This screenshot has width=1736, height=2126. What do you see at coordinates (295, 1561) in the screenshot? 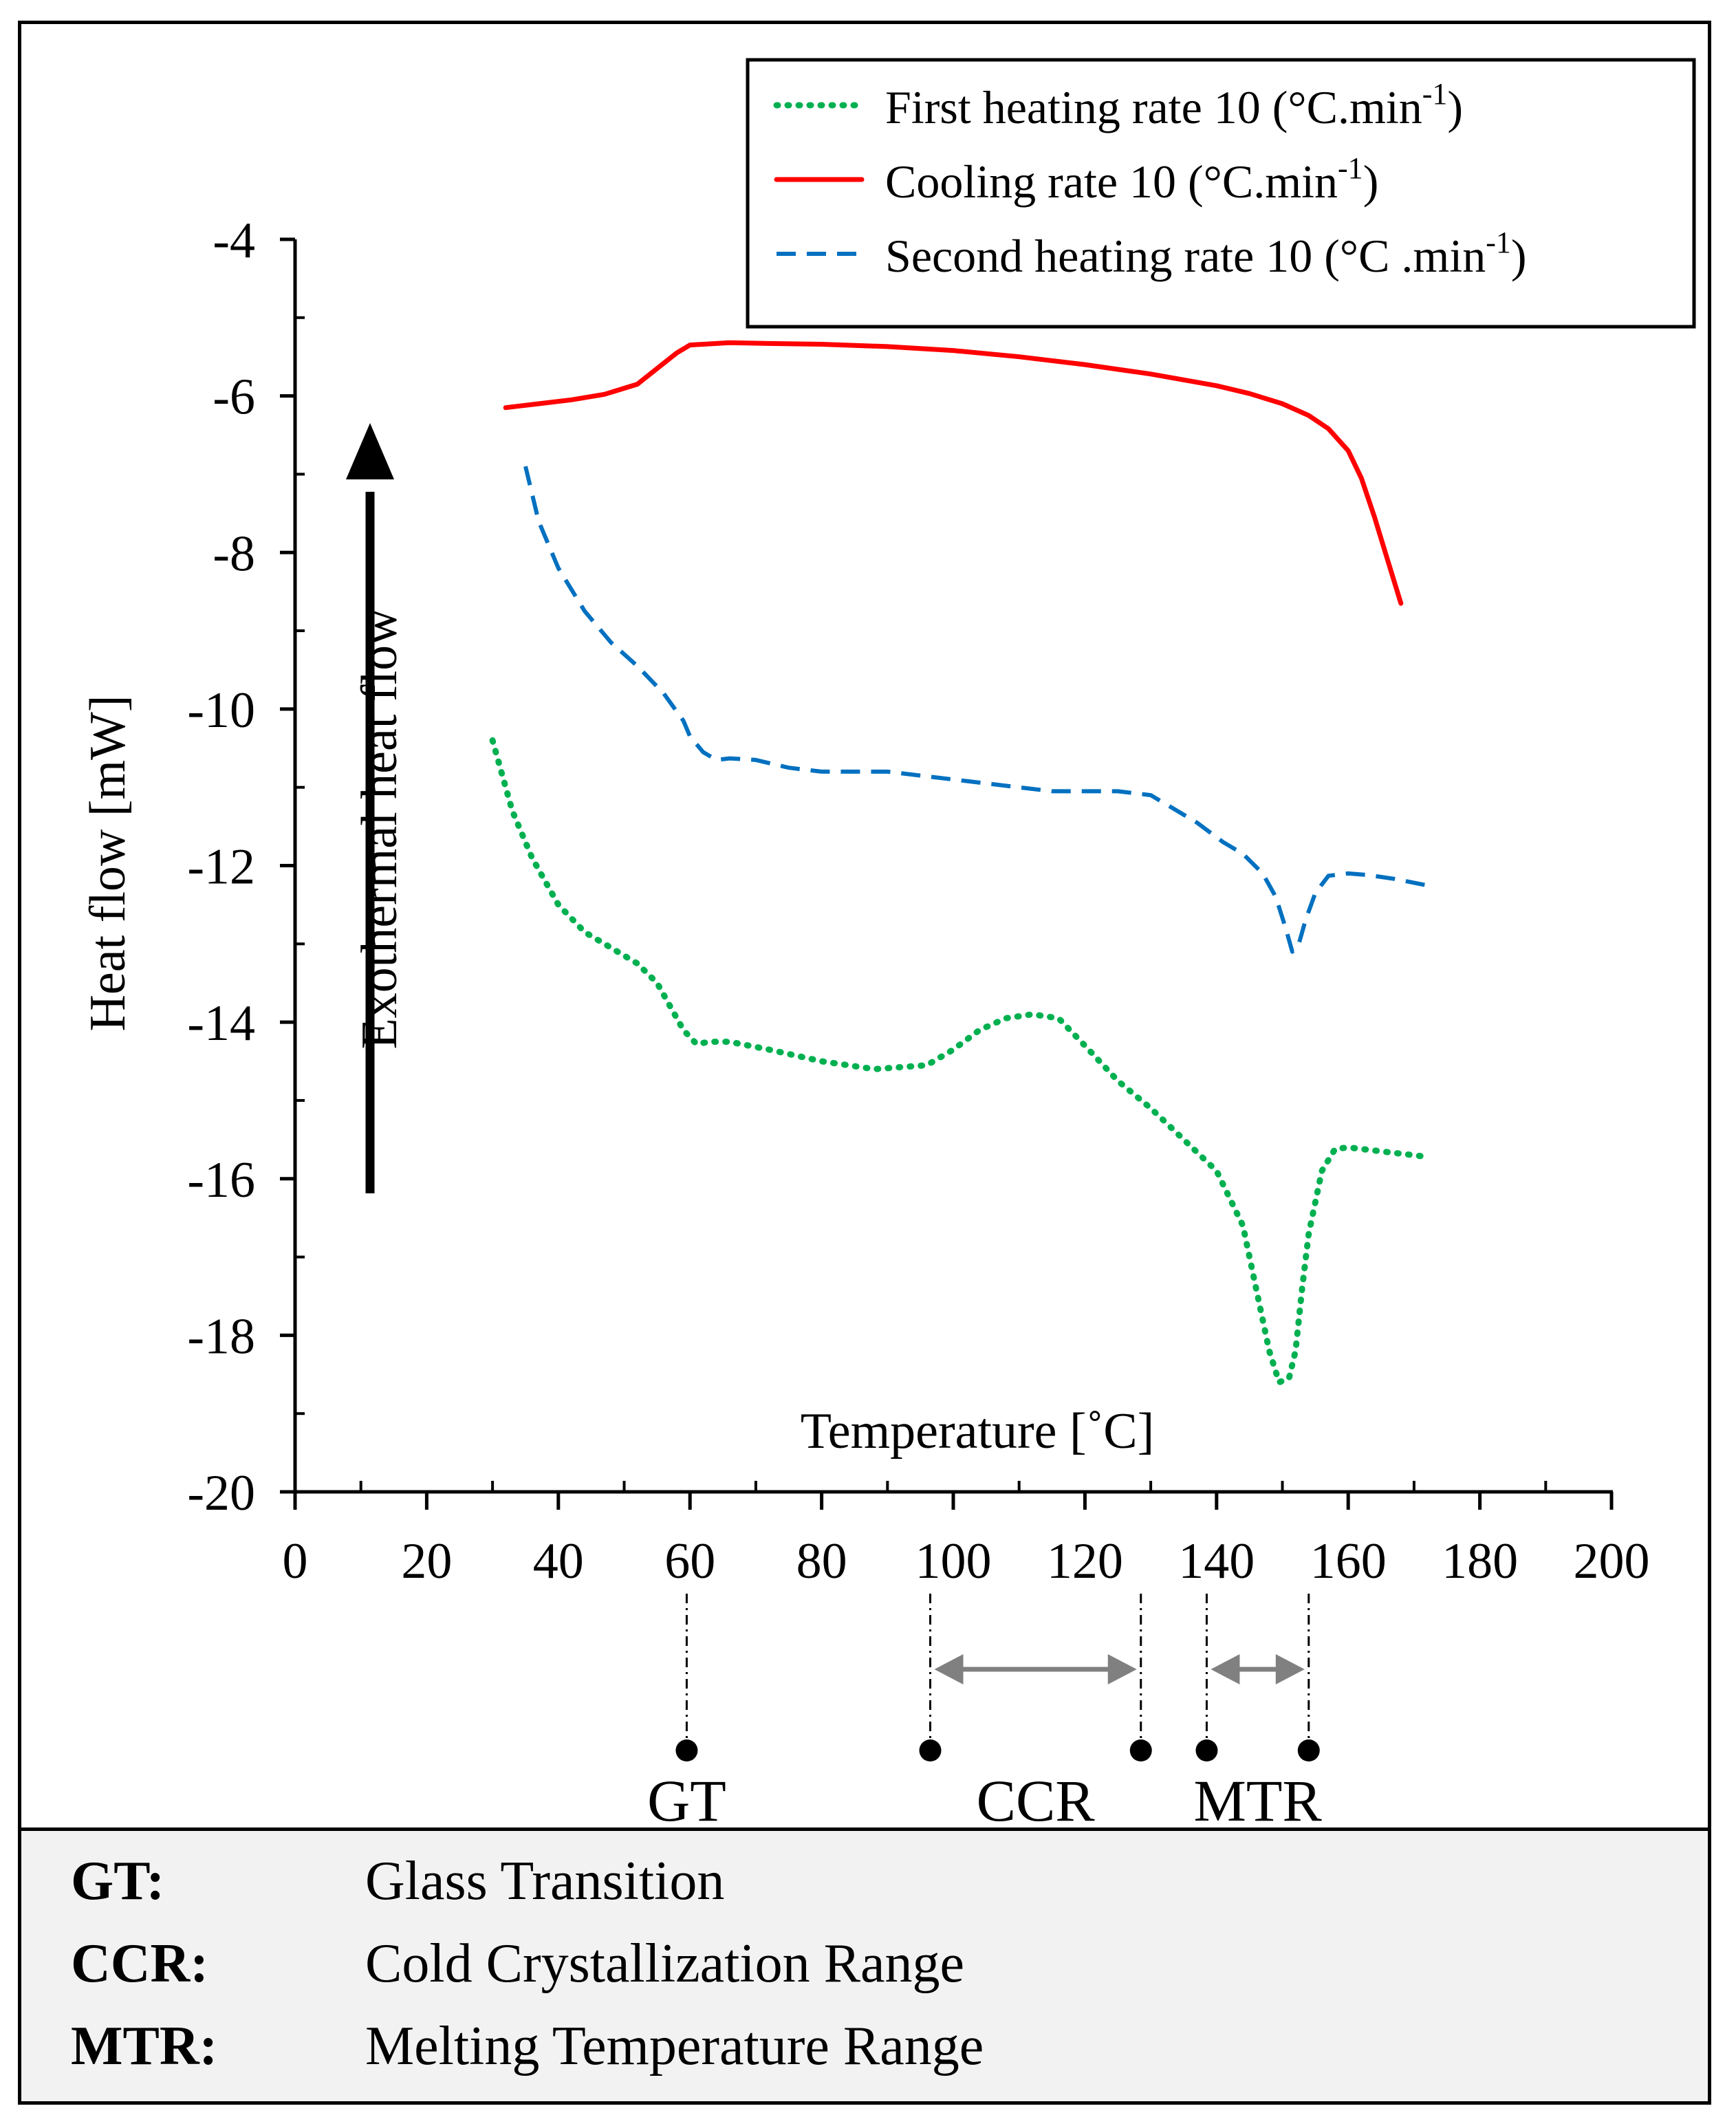
I see `x-tick-label: 0` at bounding box center [295, 1561].